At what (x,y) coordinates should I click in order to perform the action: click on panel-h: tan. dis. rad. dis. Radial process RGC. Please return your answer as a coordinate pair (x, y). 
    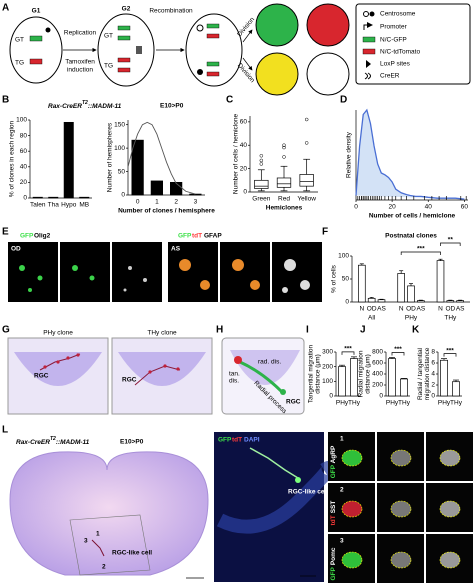
    Looking at the image, I should click on (263, 376).